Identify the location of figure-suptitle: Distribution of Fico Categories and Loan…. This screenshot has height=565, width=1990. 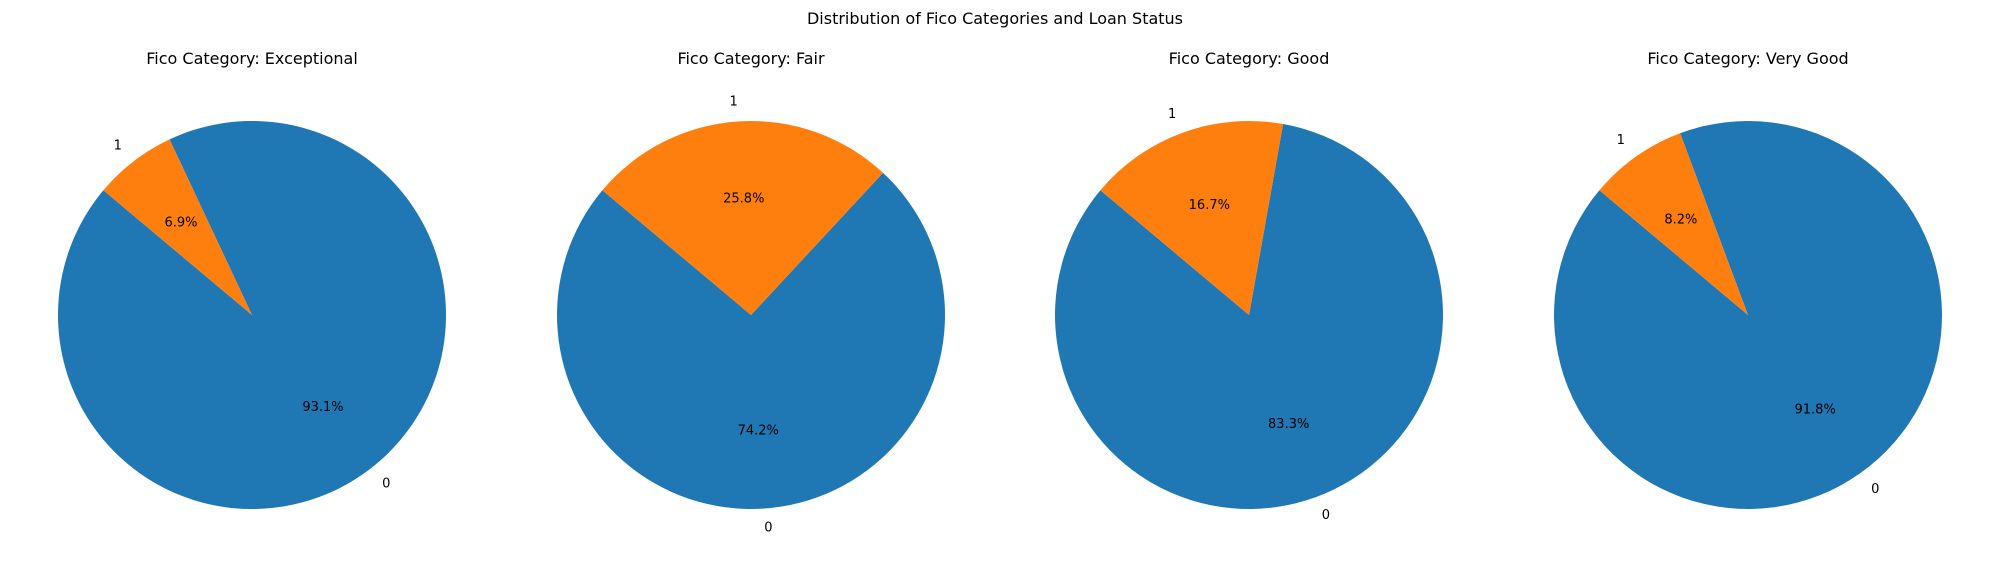
(995, 18).